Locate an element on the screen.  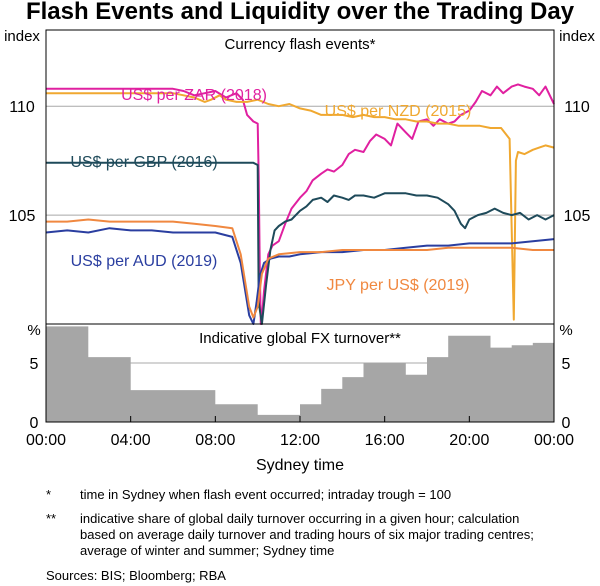
y-unit-left-top: index is located at coordinates (22, 36).